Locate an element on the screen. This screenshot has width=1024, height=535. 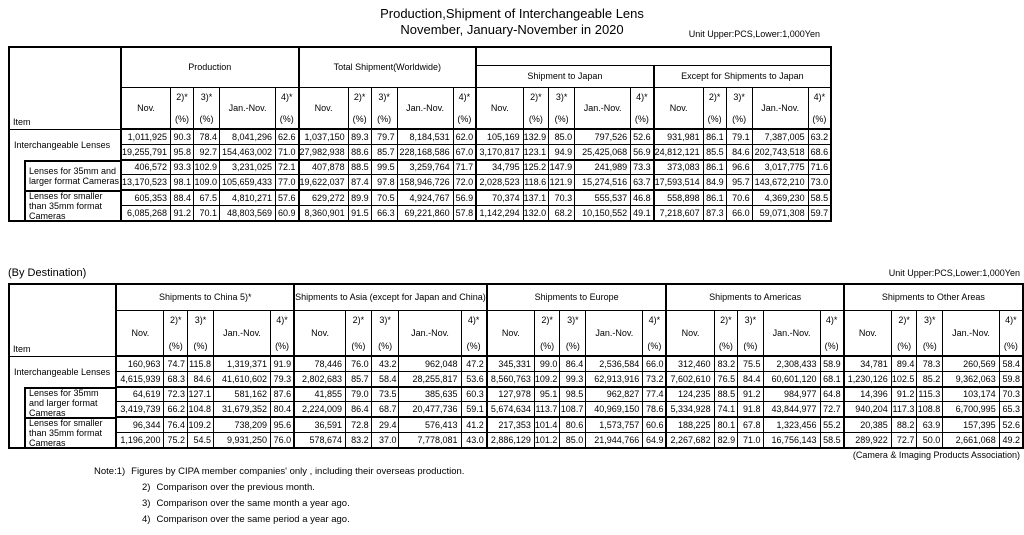
value-cell: 2,224,009 is located at coordinates (320, 409).